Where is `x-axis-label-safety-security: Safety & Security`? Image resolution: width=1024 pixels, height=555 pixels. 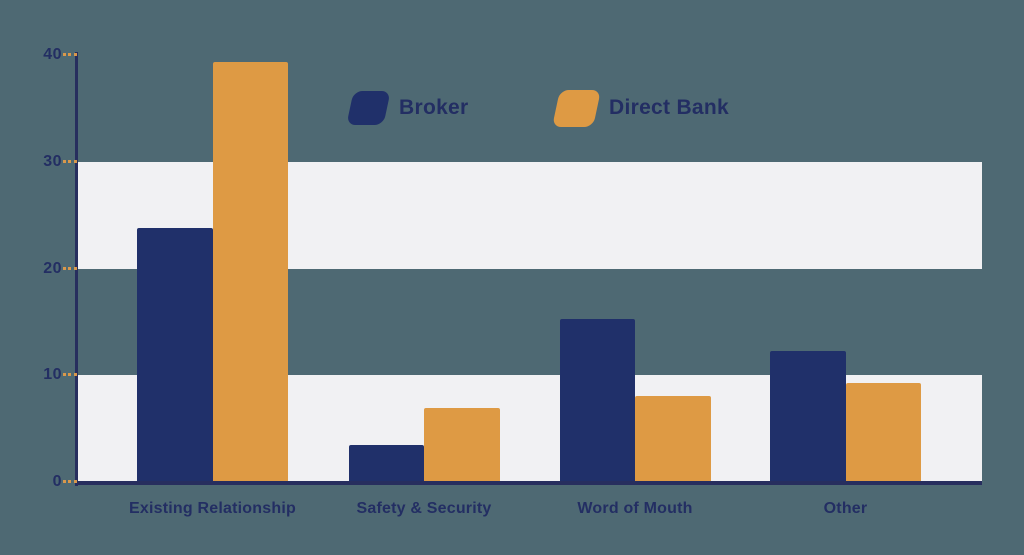
x-axis-label-safety-security: Safety & Security is located at coordinates (424, 508).